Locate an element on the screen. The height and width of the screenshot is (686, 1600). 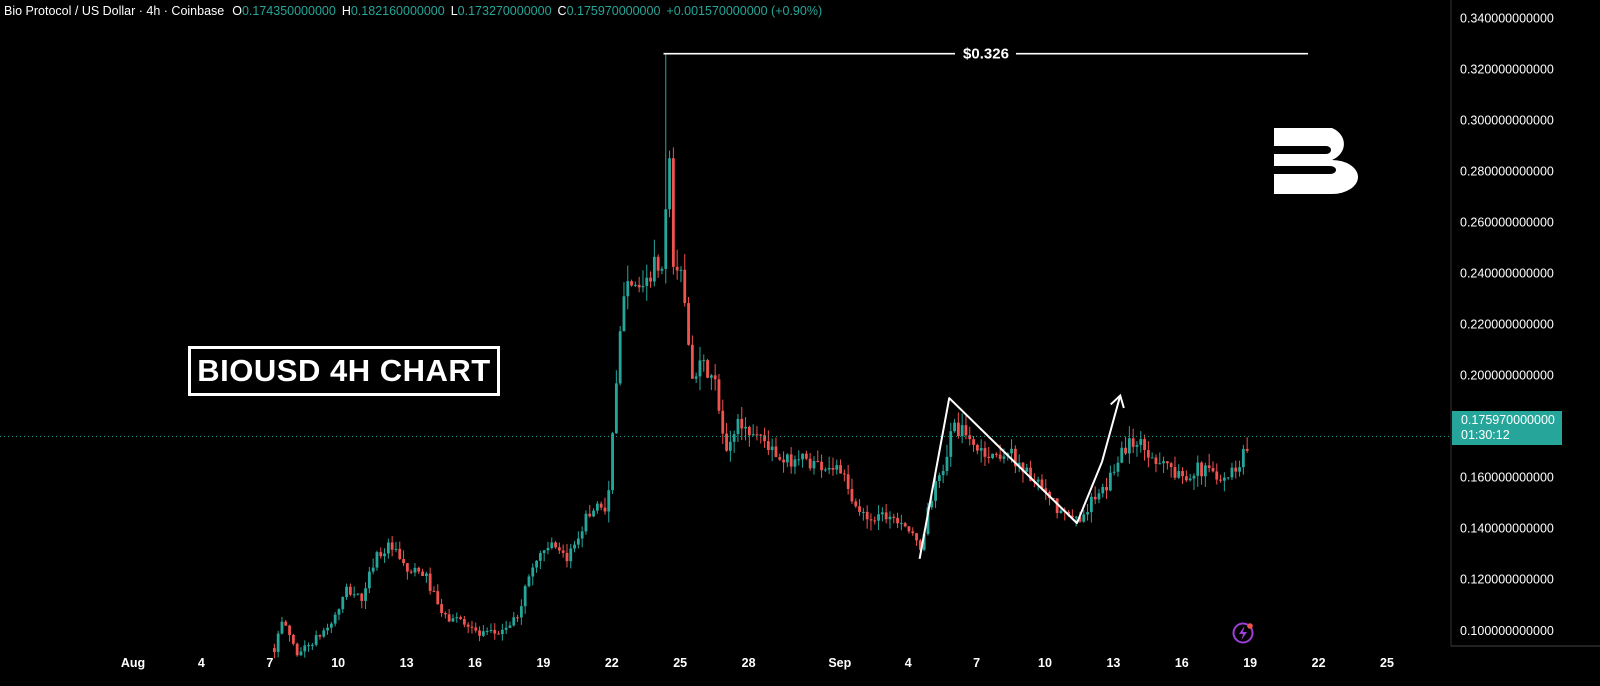
trend-lines-layer is located at coordinates (1021, 476).